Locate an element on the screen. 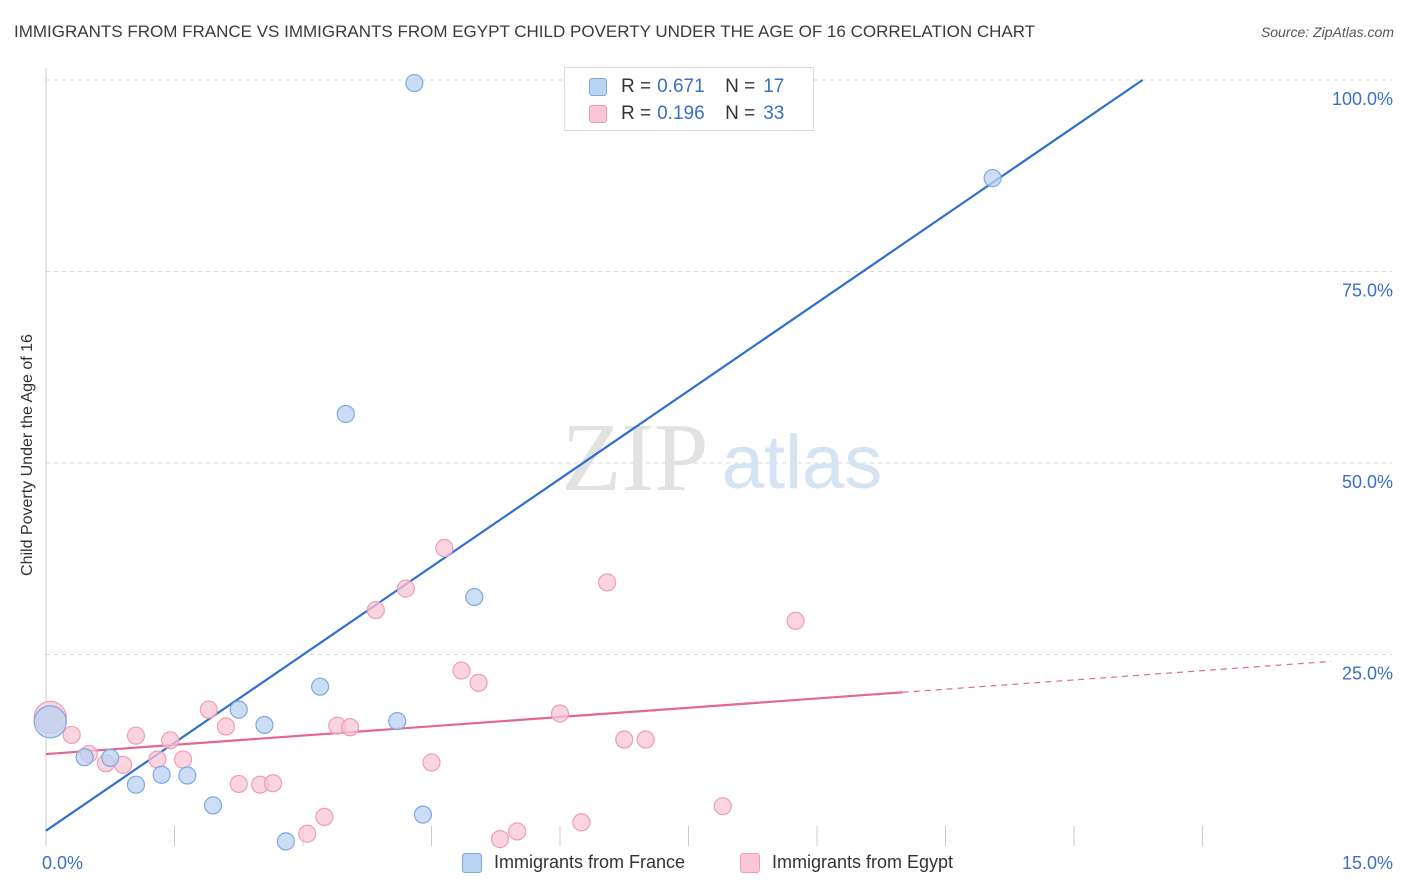 Image resolution: width=1406 pixels, height=892 pixels. source-label: Source: ZipAtlas.com is located at coordinates (1327, 32).